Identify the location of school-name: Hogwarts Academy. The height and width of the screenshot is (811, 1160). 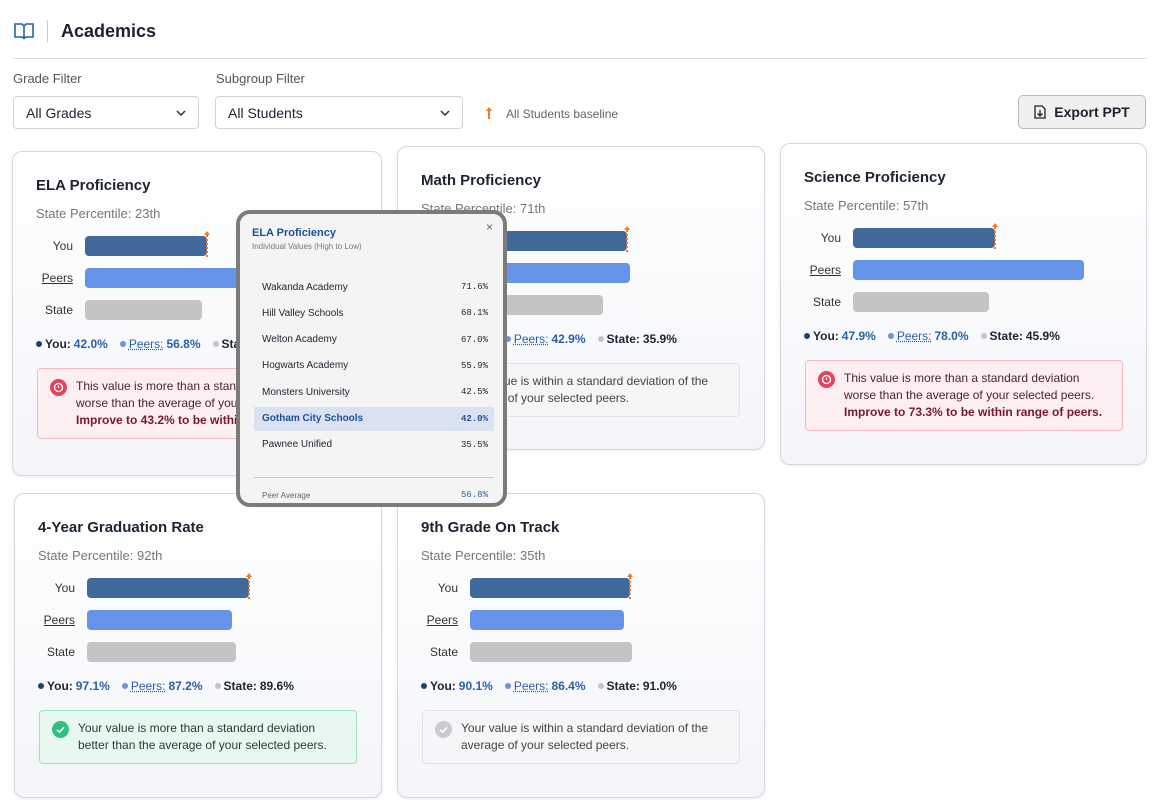
(305, 366).